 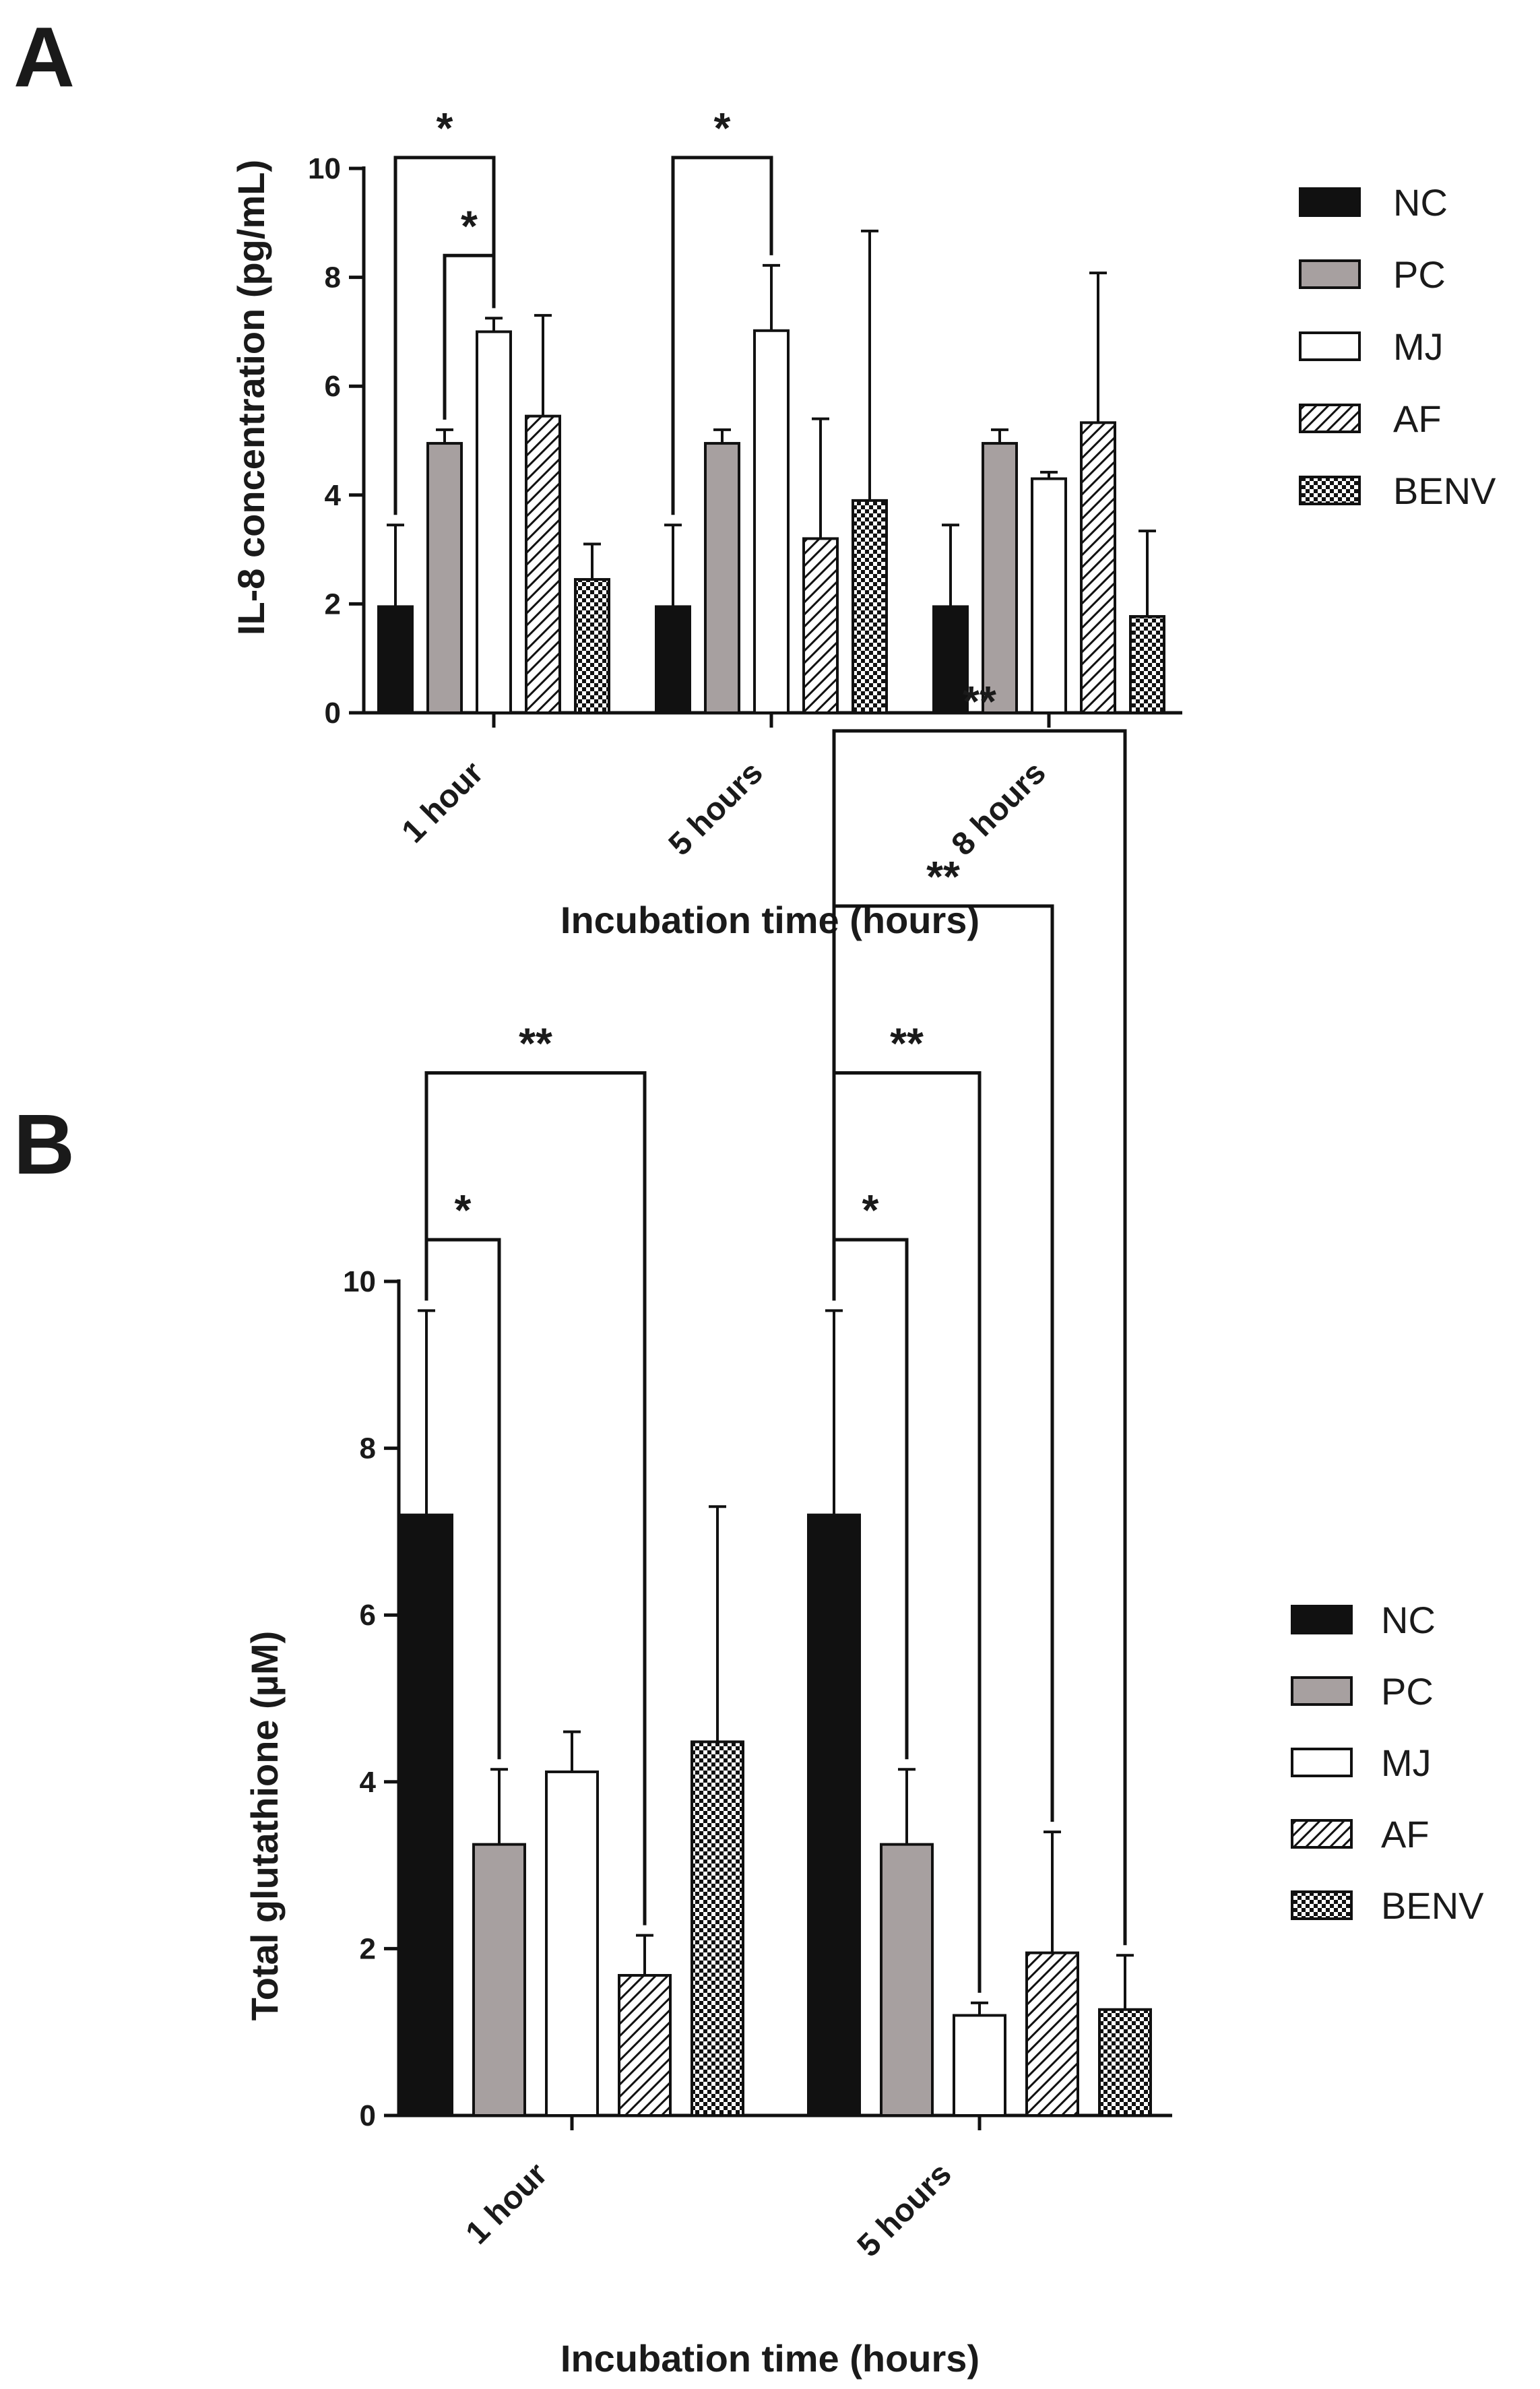 I want to click on panel-a-y-tick-label: 10, so click(x=324, y=168).